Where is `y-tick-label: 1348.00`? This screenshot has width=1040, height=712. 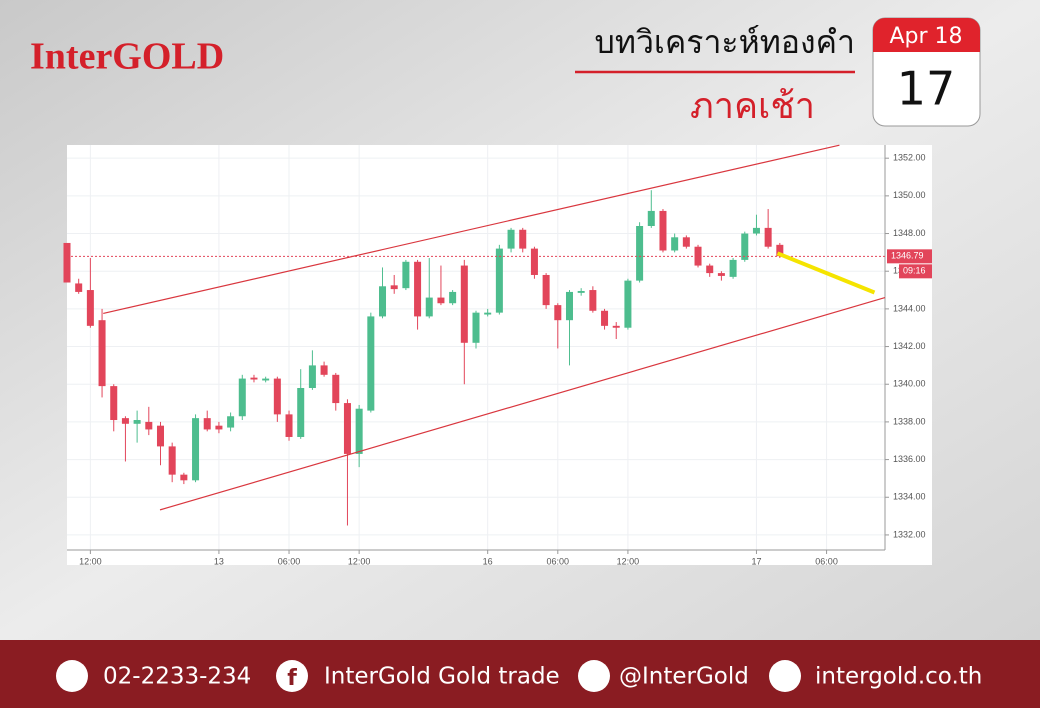 y-tick-label: 1348.00 is located at coordinates (909, 233).